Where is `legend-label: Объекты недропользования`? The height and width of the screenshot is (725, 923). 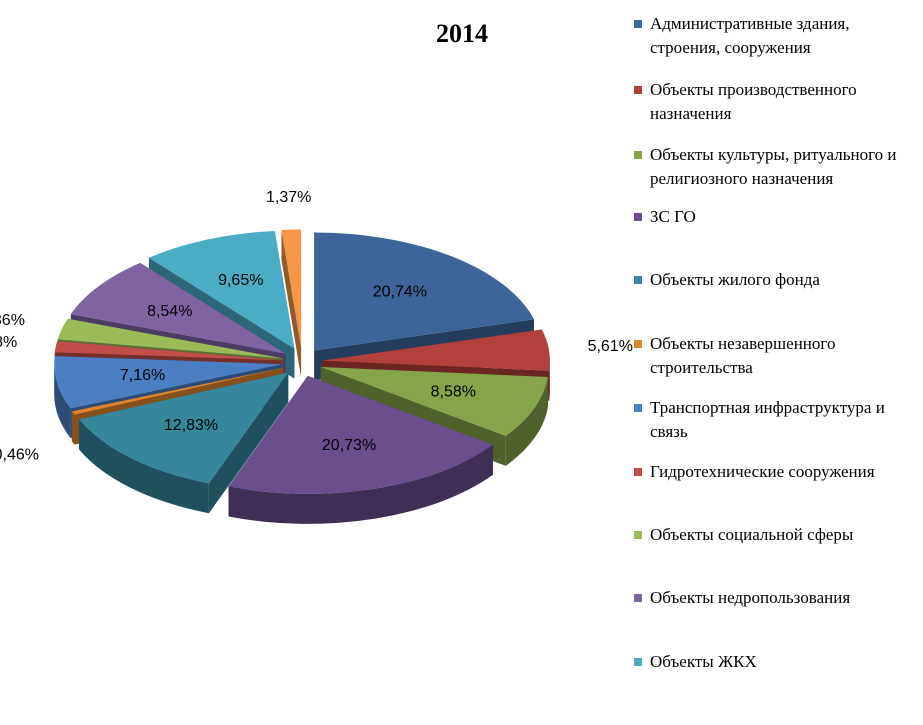 legend-label: Объекты недропользования is located at coordinates (750, 597).